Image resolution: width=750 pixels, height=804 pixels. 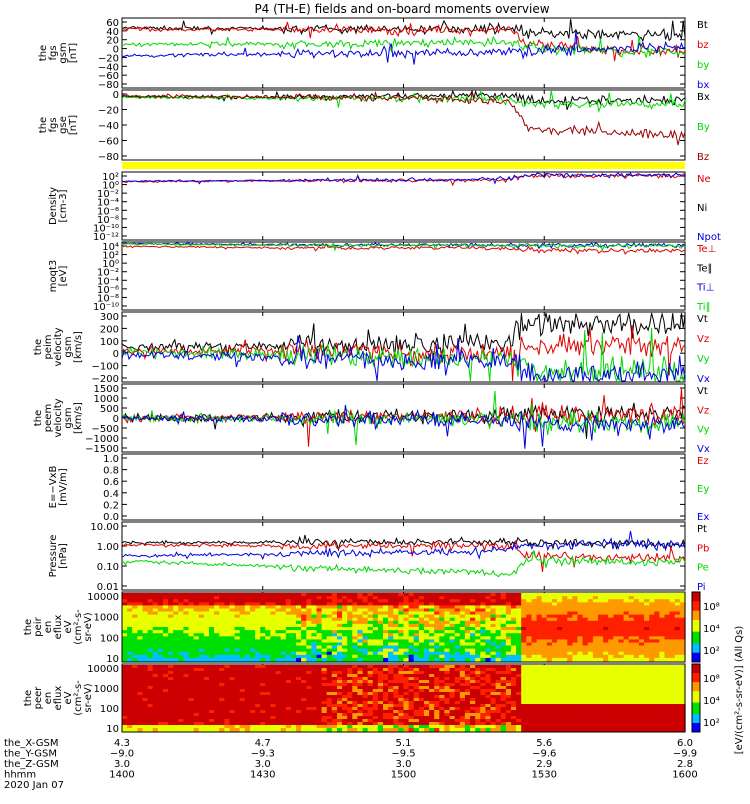 What do you see at coordinates (706, 249) in the screenshot?
I see `legend-Te⊥: Te⊥` at bounding box center [706, 249].